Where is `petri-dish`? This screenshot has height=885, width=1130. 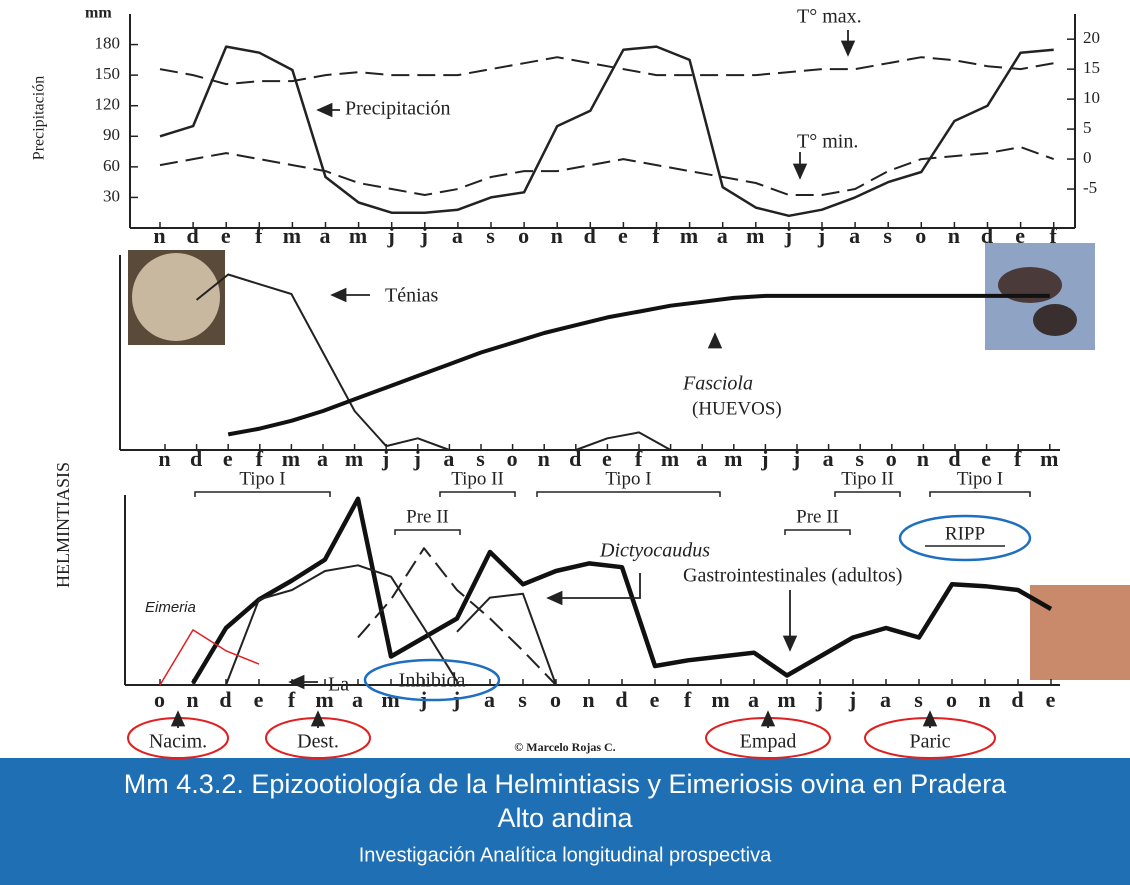 petri-dish is located at coordinates (176, 297).